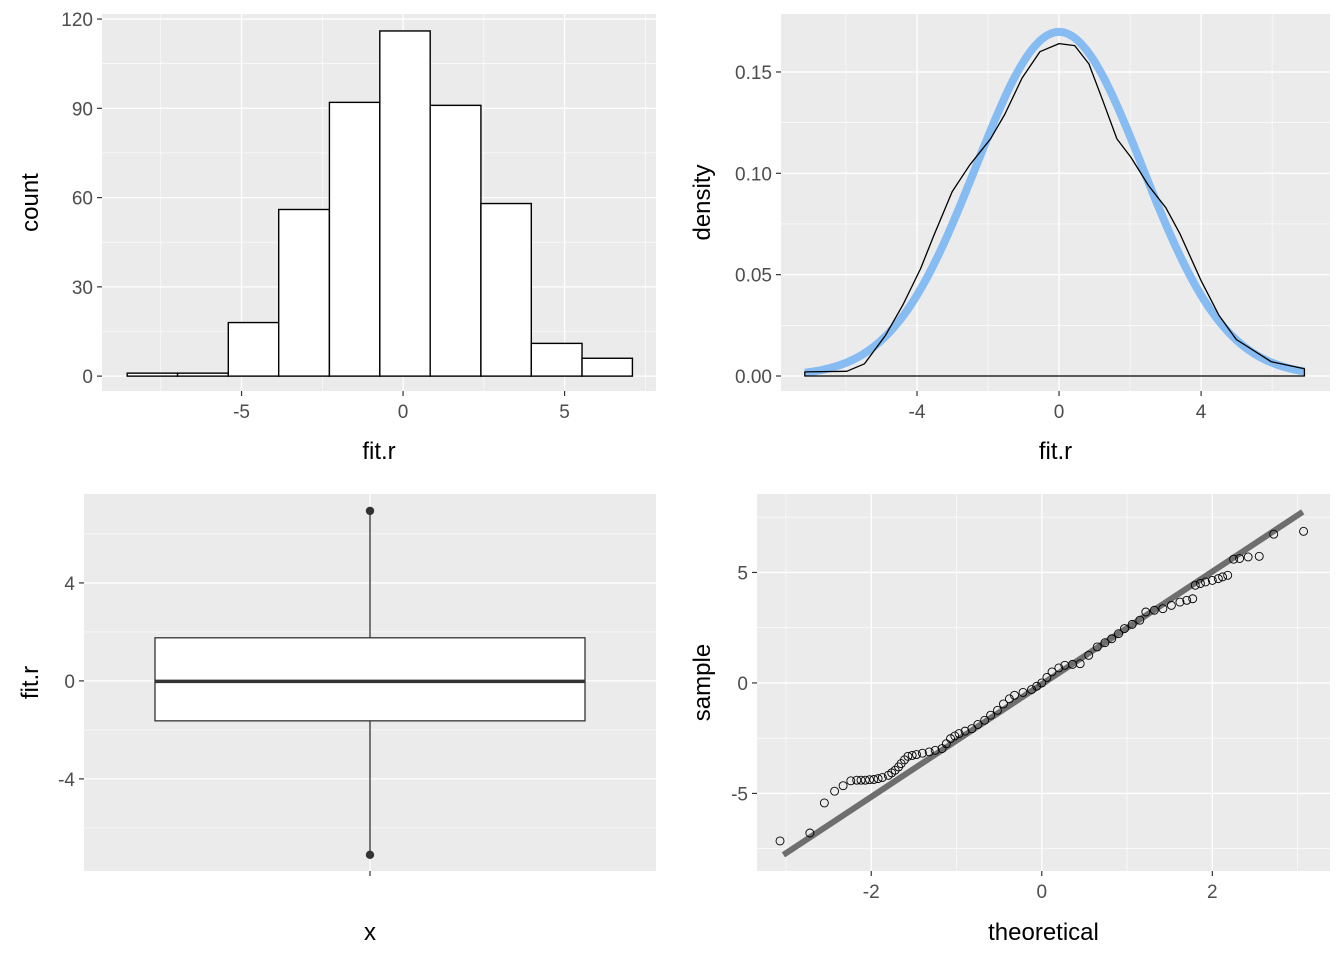 Image resolution: width=1344 pixels, height=960 pixels. What do you see at coordinates (564, 412) in the screenshot?
I see `x-tick-label: 5` at bounding box center [564, 412].